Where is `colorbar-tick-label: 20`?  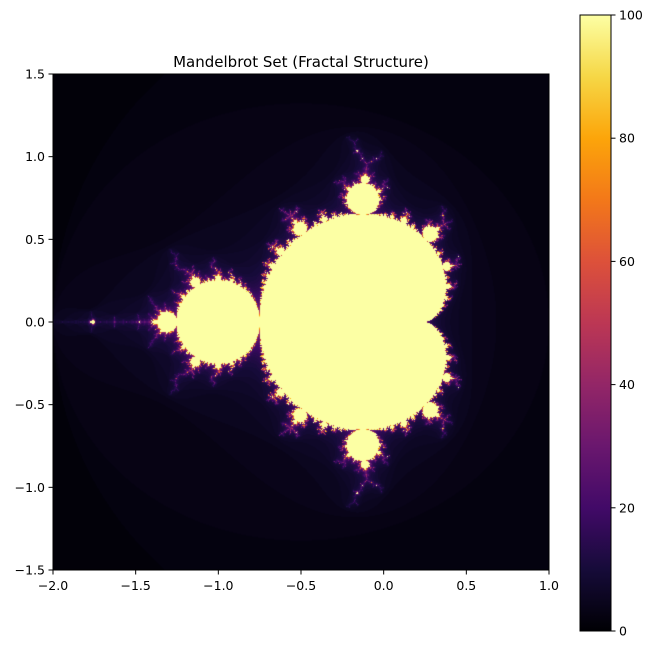 colorbar-tick-label: 20 is located at coordinates (627, 507).